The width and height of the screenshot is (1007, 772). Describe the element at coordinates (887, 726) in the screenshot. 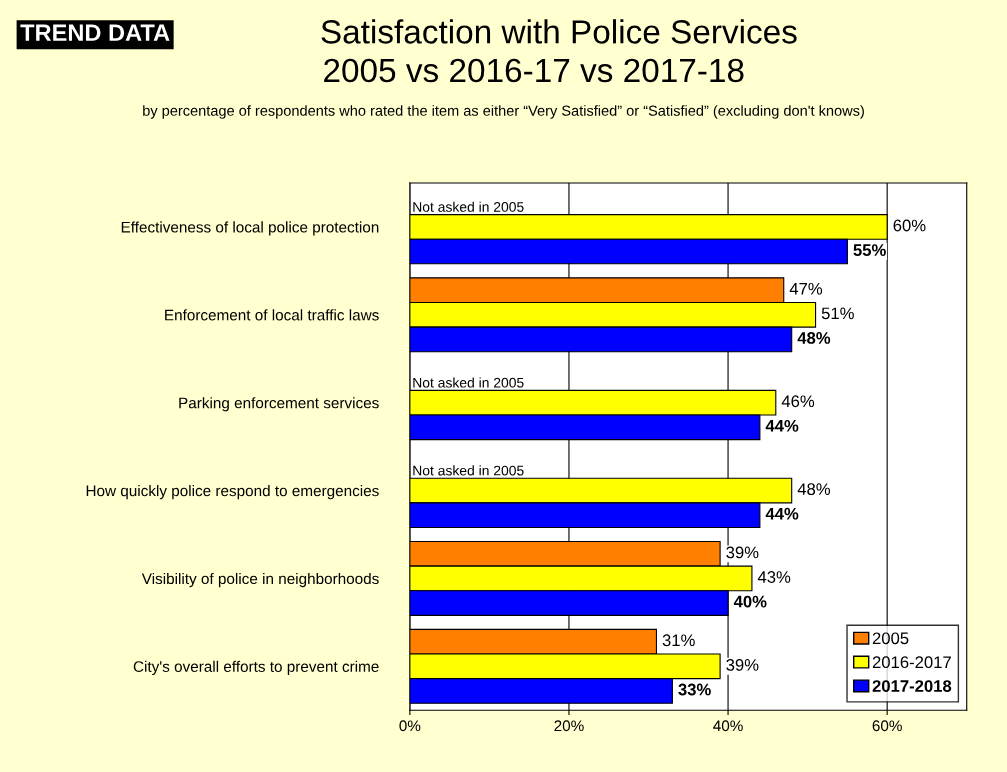

I see `x-tick-label: 60%` at that location.